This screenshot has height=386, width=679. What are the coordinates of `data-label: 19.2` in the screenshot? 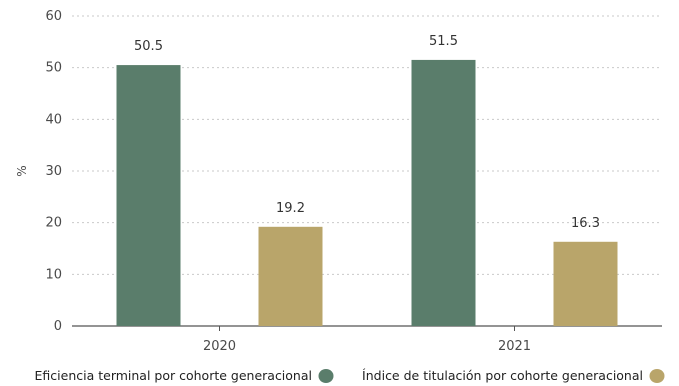 It's located at (290, 208).